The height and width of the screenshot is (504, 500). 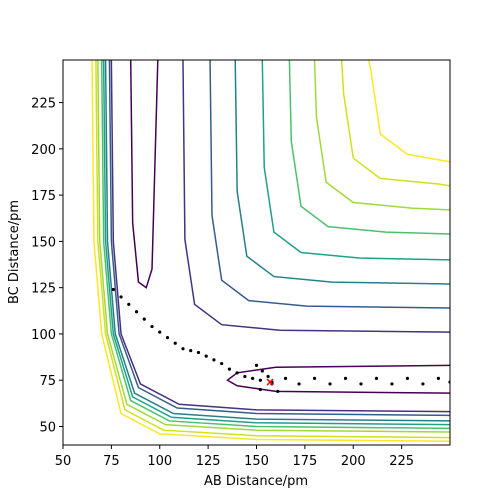 What do you see at coordinates (63, 461) in the screenshot?
I see `x-tick-label: 50` at bounding box center [63, 461].